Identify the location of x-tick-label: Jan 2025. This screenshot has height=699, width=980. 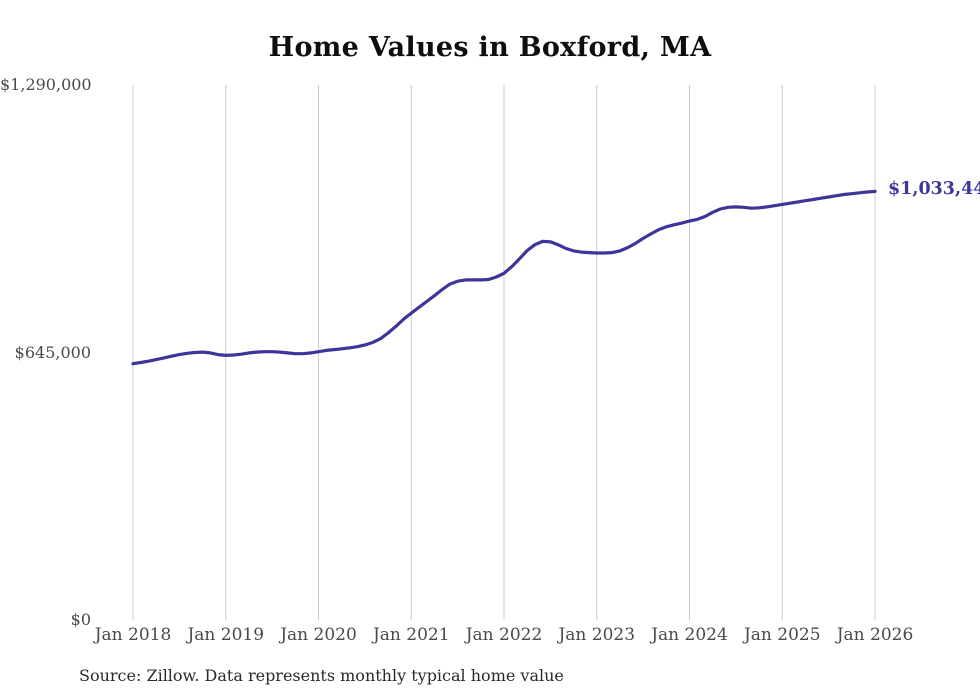
(782, 635).